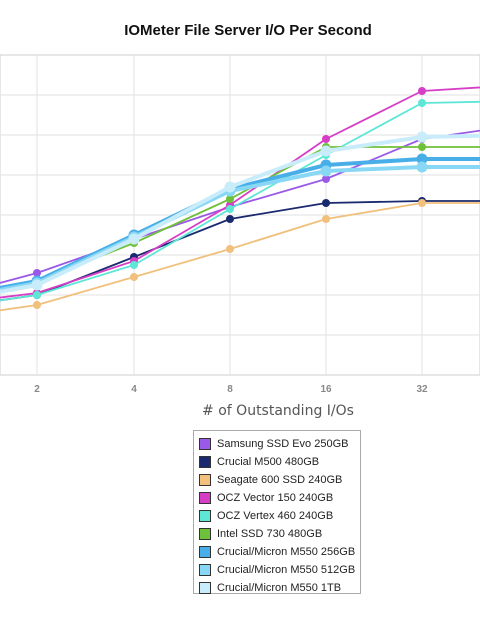 The image size is (480, 620). Describe the element at coordinates (326, 389) in the screenshot. I see `x-tick-label: 16` at that location.